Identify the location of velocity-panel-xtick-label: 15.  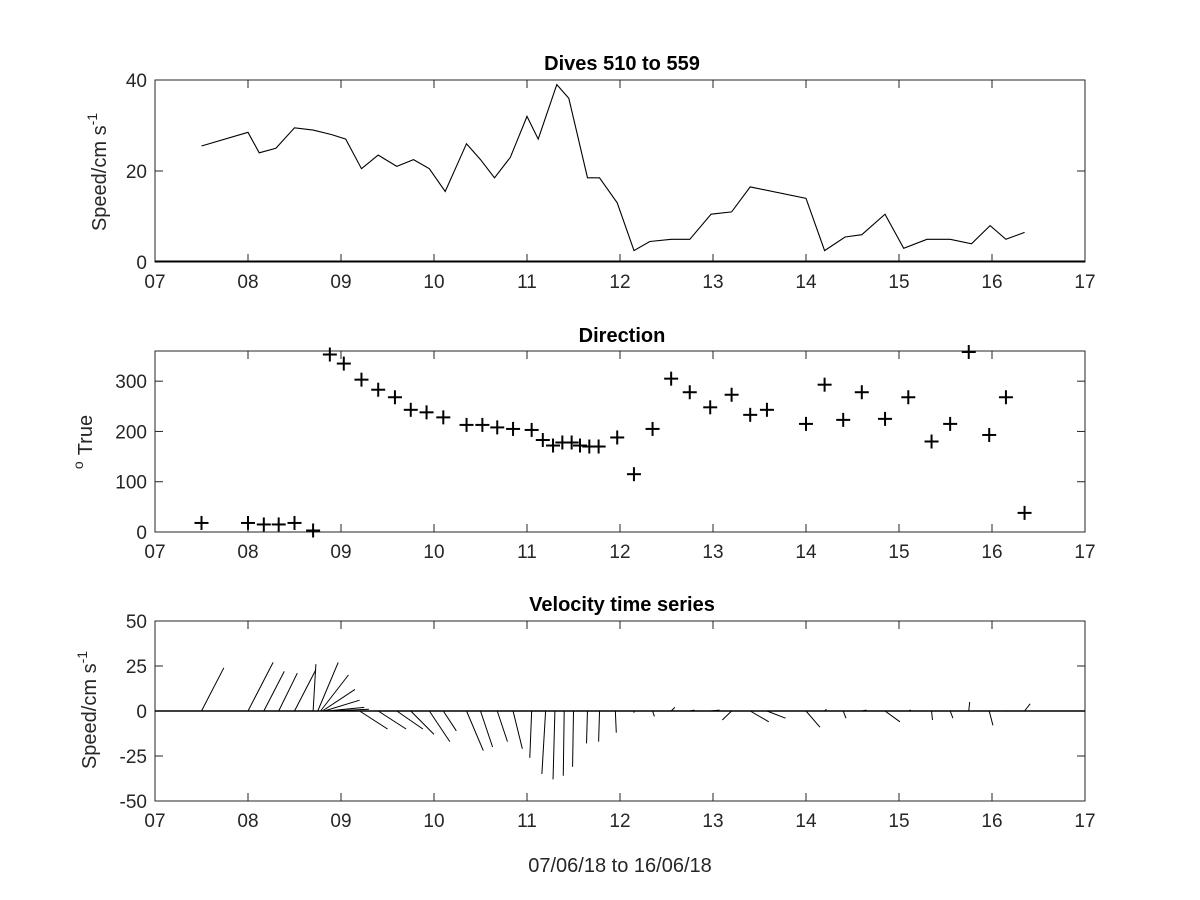
(898, 821).